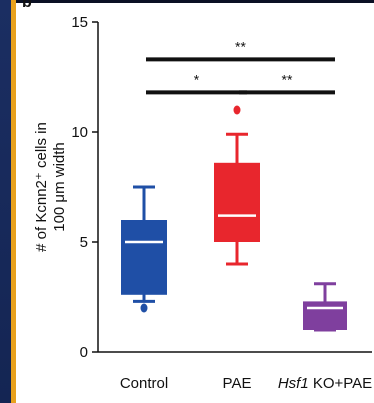 The height and width of the screenshot is (403, 374). What do you see at coordinates (27, 5) in the screenshot?
I see `panel-letter: b` at bounding box center [27, 5].